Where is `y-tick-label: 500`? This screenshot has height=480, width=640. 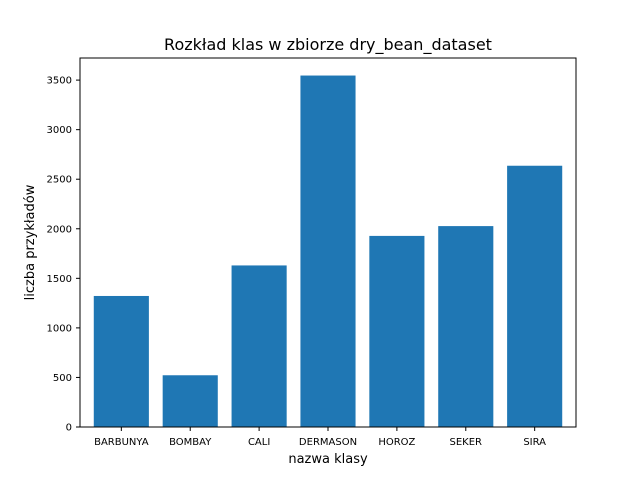 y-tick-label: 500 is located at coordinates (62, 378).